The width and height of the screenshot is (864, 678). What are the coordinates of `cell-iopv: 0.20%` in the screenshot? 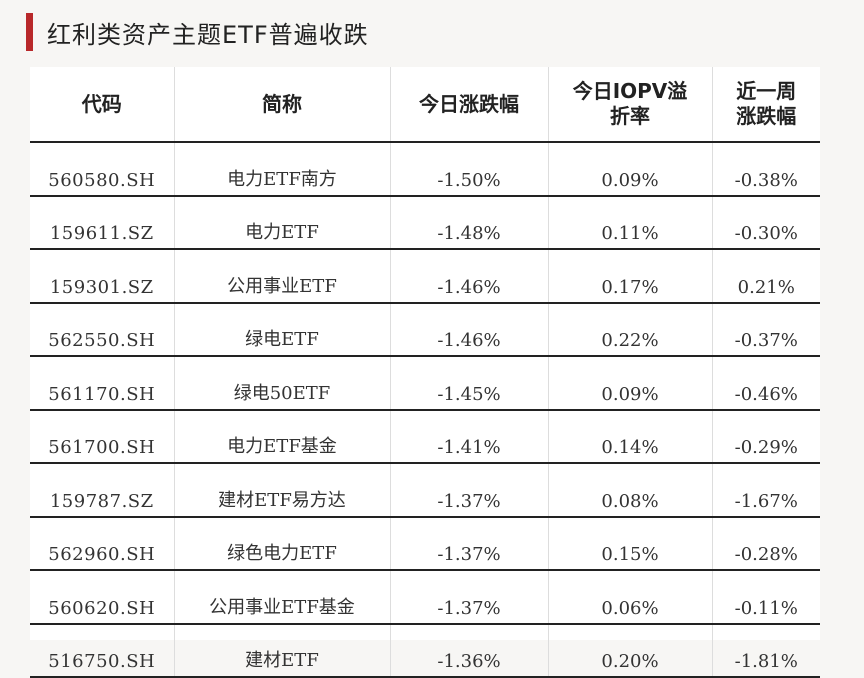 It's located at (629, 650).